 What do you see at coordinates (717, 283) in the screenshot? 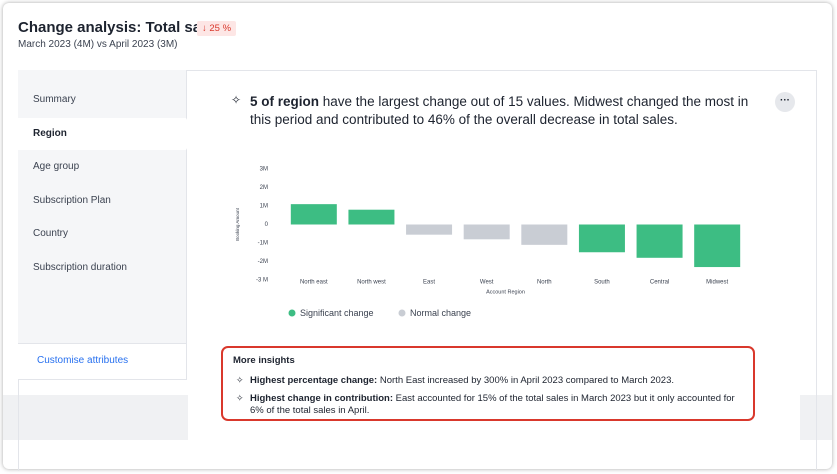
I see `x-tick-label: Midwest` at bounding box center [717, 283].